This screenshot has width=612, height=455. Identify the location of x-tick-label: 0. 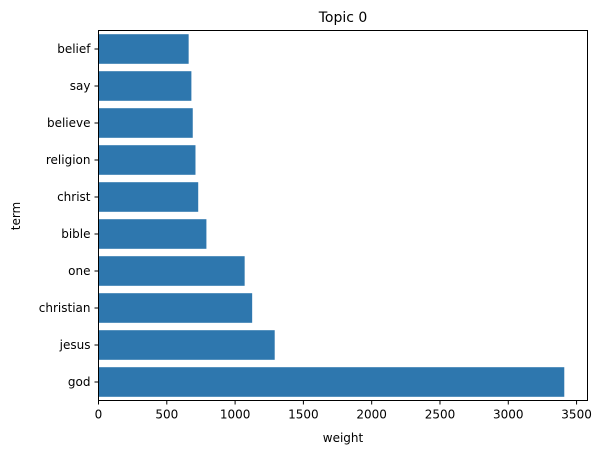
(99, 415).